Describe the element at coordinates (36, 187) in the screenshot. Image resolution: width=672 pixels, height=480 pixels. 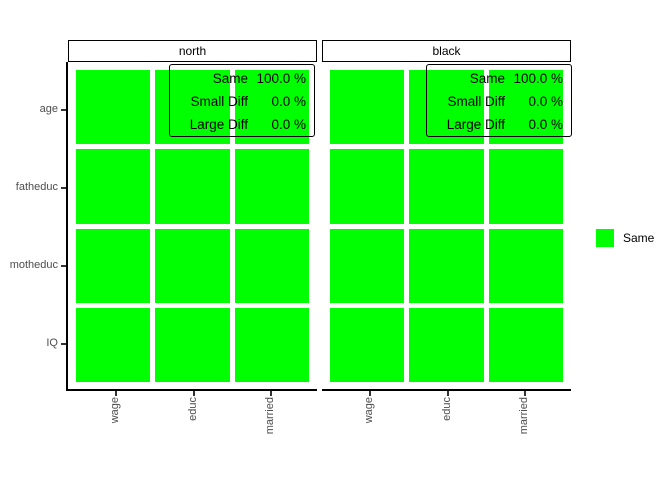
I see `y-axis-label-fatheduc: fatheduc` at that location.